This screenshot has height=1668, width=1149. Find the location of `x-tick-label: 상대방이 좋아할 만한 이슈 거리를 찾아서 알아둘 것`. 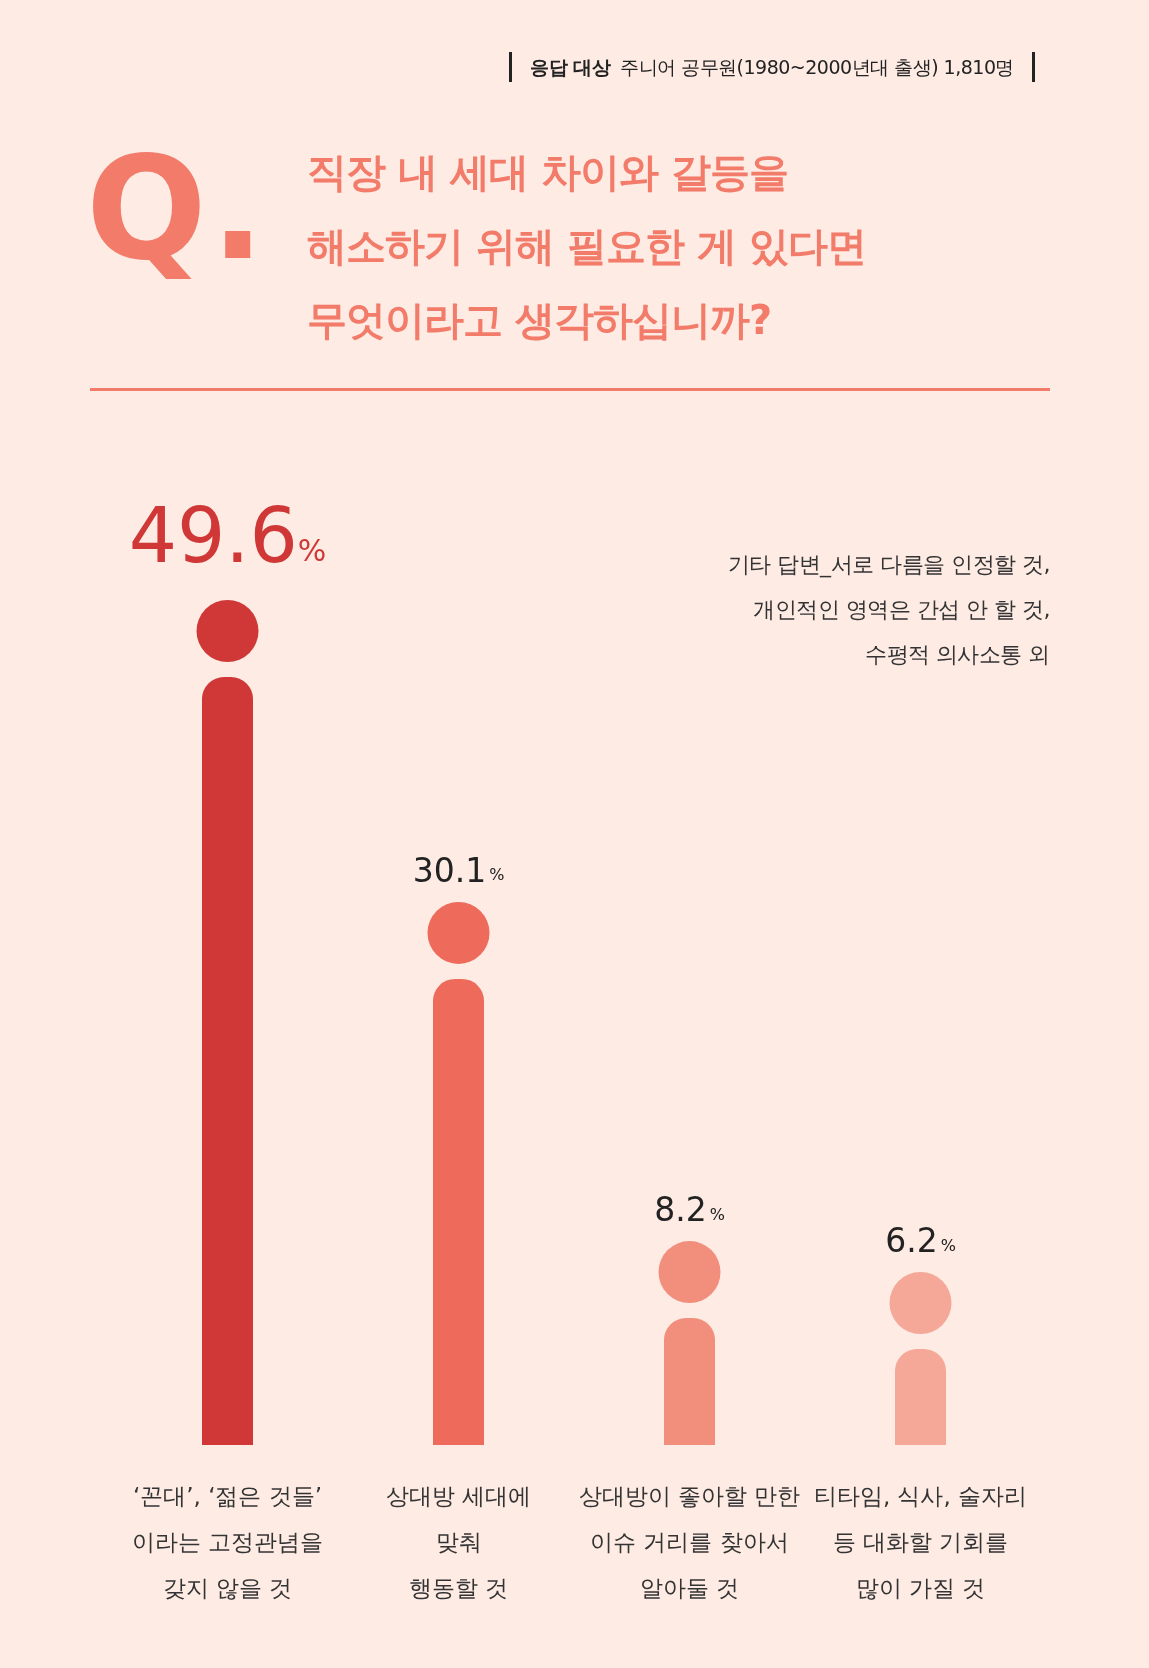

x-tick-label: 상대방이 좋아할 만한 이슈 거리를 찾아서 알아둘 것 is located at coordinates (689, 1542).